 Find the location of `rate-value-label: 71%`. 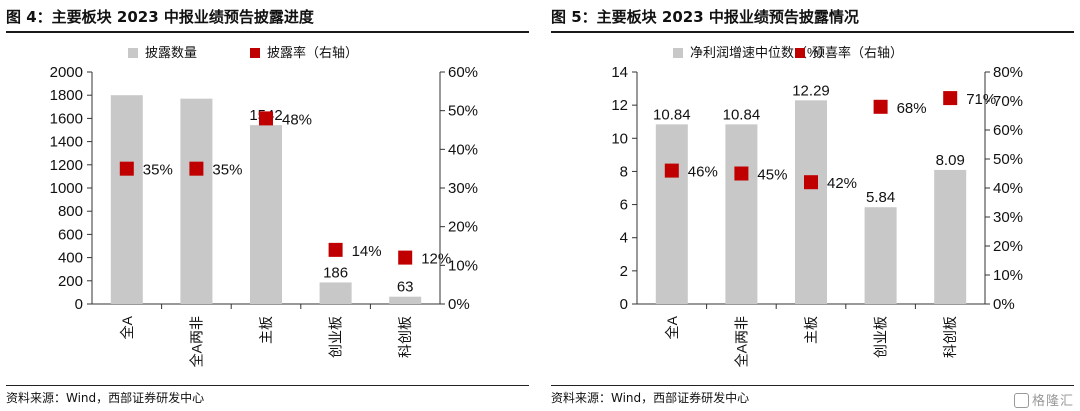

rate-value-label: 71% is located at coordinates (981, 99).